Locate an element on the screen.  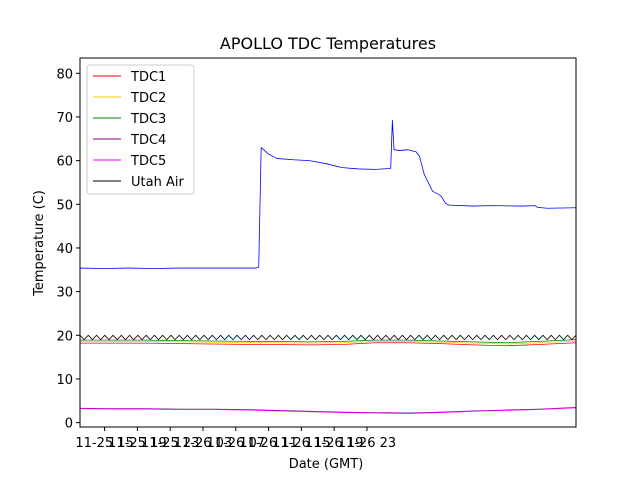
y-tick-label: 80 is located at coordinates (64, 74).